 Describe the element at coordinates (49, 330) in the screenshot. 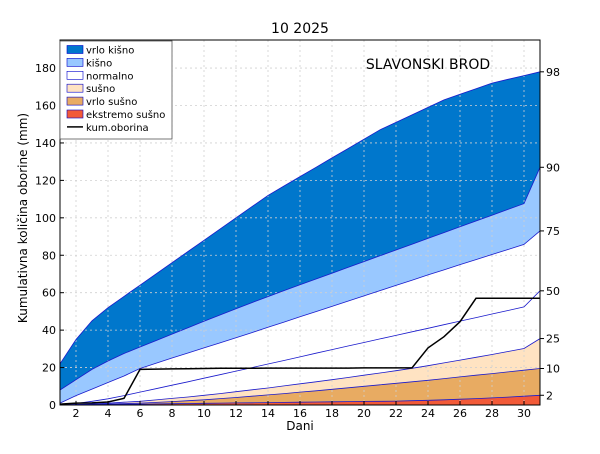

I see `y-tick-label: 40` at that location.